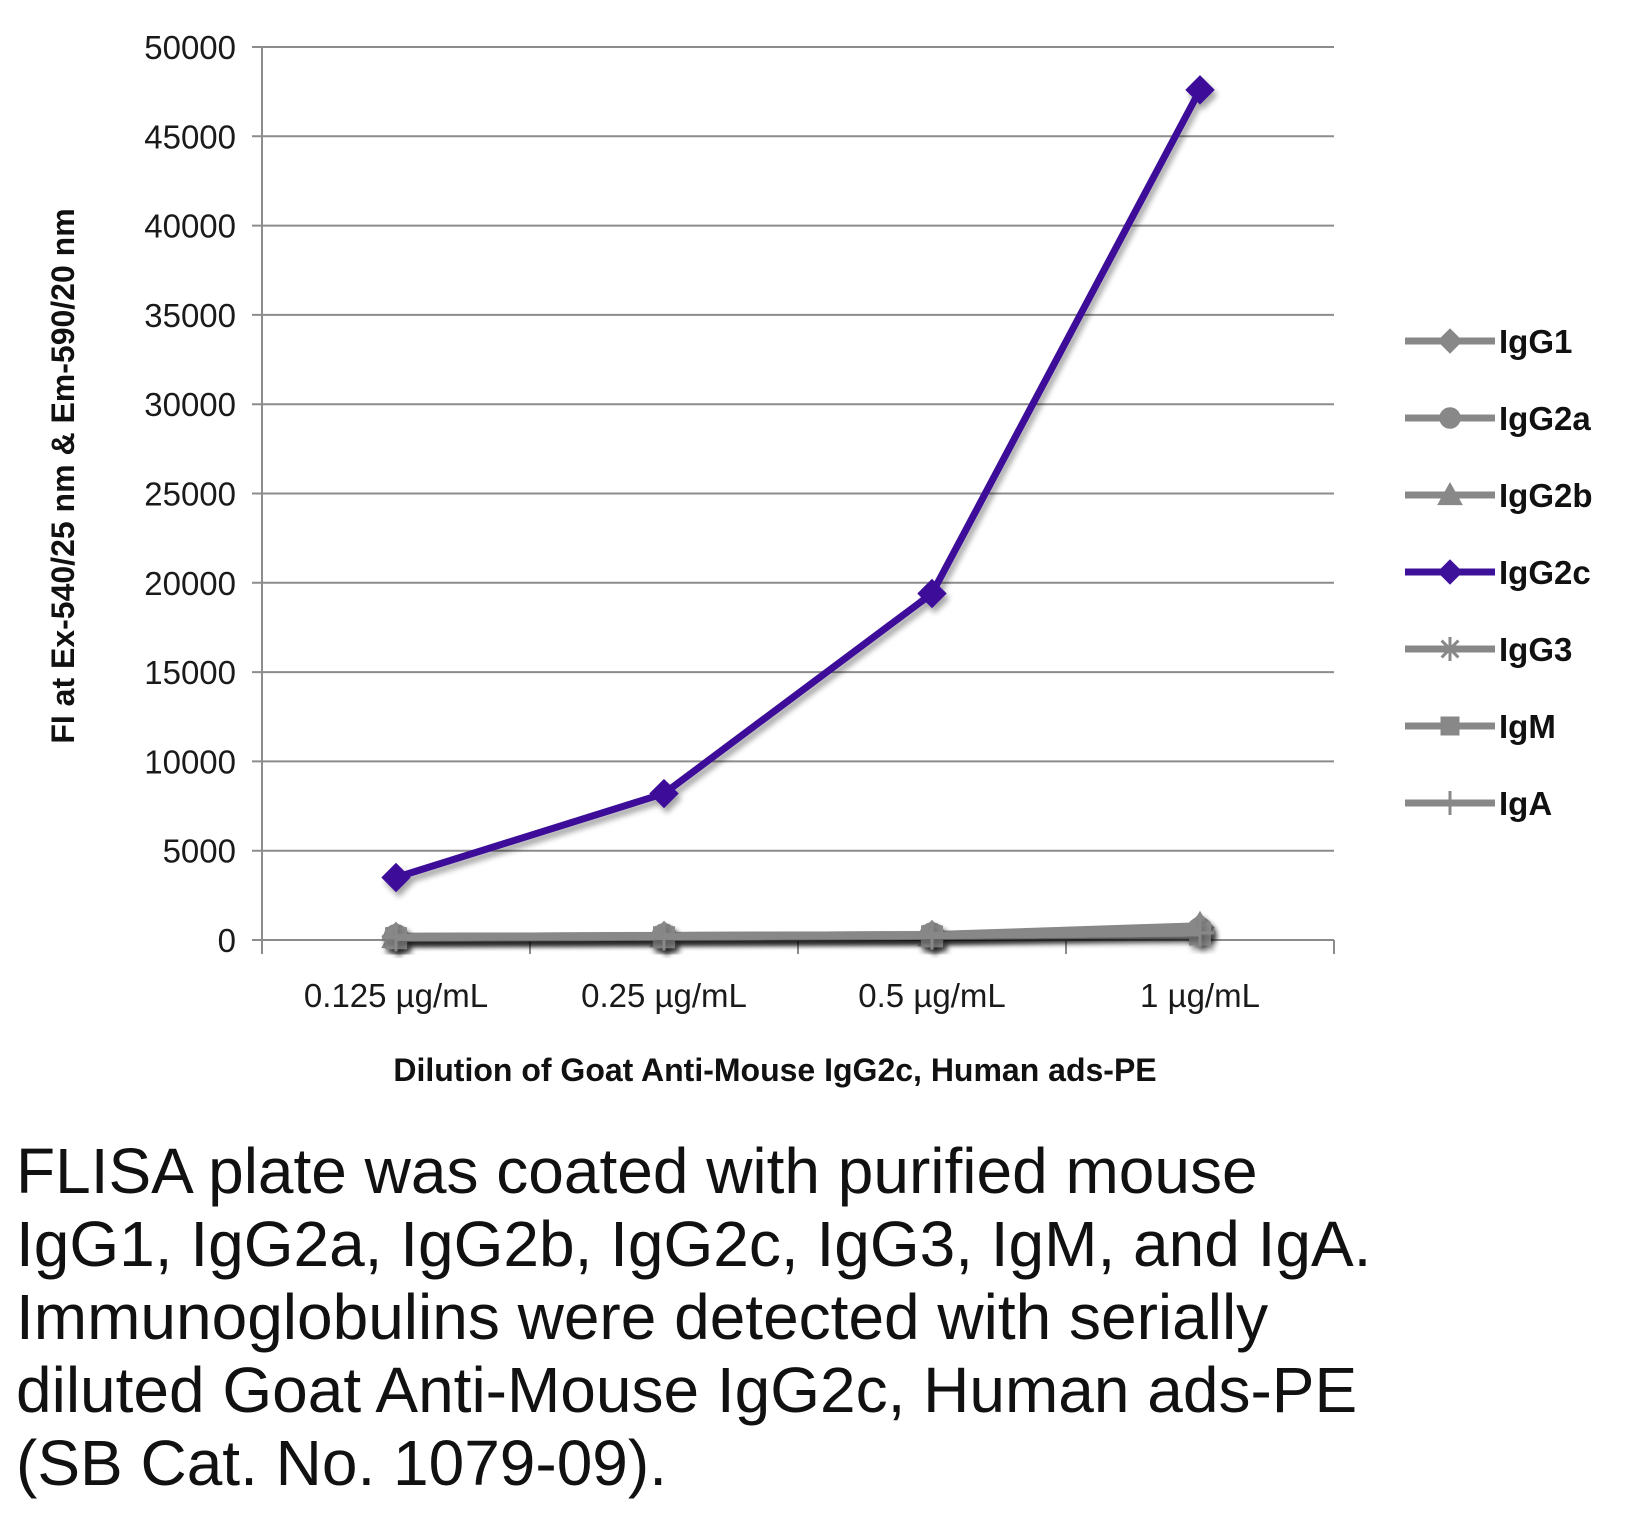 Image resolution: width=1633 pixels, height=1513 pixels. What do you see at coordinates (1535, 649) in the screenshot?
I see `legend-label: IgG3` at bounding box center [1535, 649].